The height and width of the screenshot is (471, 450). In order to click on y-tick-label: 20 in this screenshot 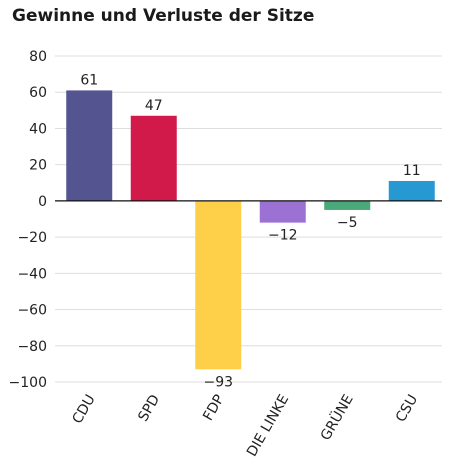, I will do `click(38, 166)`.